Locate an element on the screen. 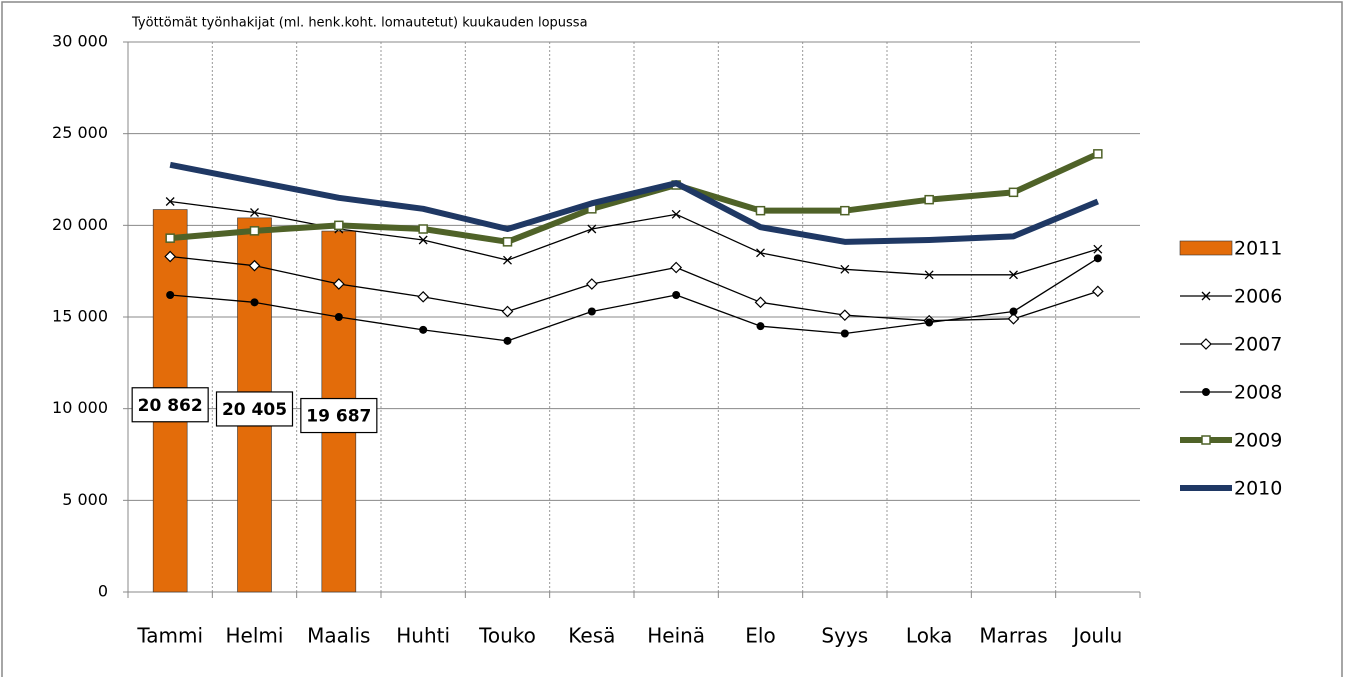 This screenshot has width=1347, height=677. legend-label: 2009 is located at coordinates (1258, 441).